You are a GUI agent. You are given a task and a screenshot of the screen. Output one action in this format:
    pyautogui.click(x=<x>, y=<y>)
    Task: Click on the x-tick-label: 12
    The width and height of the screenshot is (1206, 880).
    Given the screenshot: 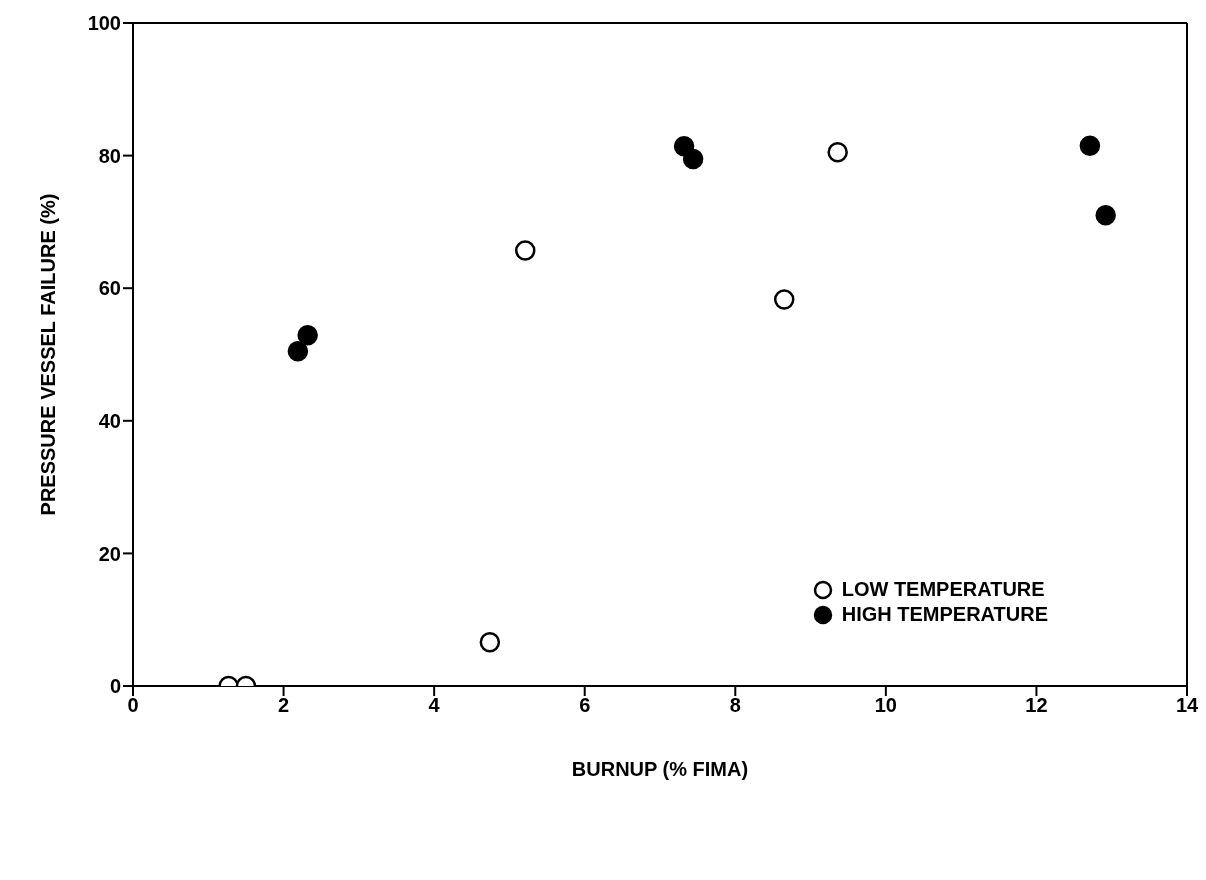 What is the action you would take?
    pyautogui.click(x=1036, y=705)
    